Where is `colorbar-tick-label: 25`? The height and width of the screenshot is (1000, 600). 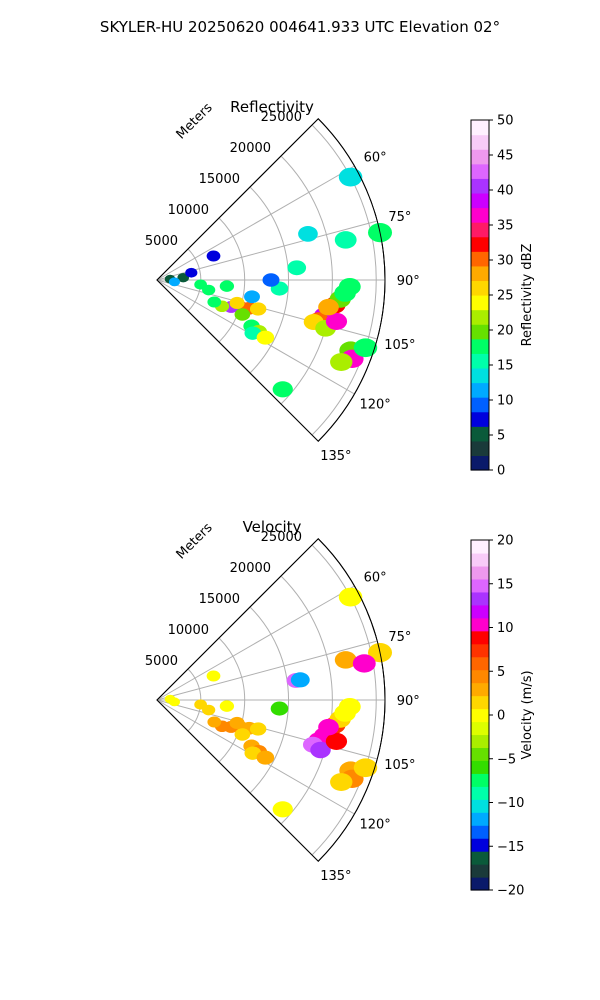 colorbar-tick-label: 25 is located at coordinates (505, 296).